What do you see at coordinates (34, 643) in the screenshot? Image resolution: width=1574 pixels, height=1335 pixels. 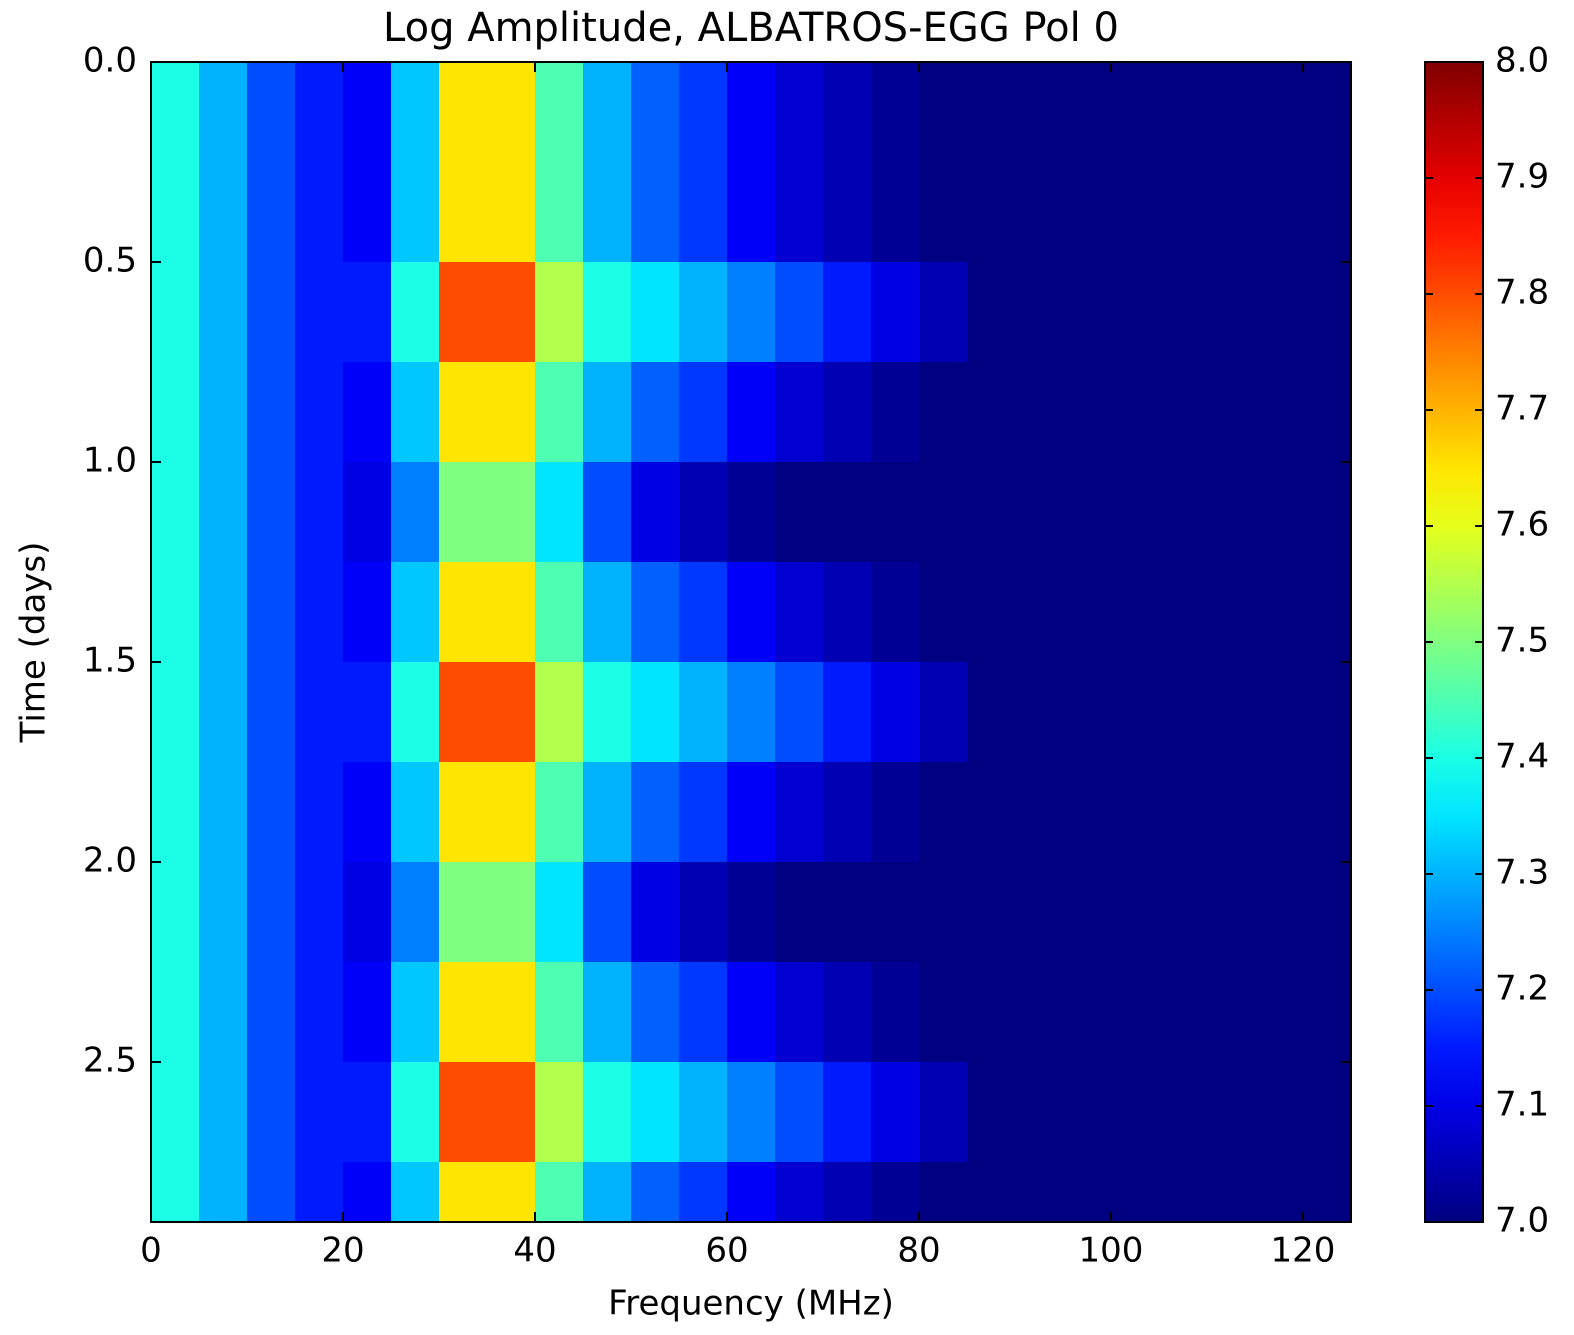 I see `y-axis-label: Time (days)` at bounding box center [34, 643].